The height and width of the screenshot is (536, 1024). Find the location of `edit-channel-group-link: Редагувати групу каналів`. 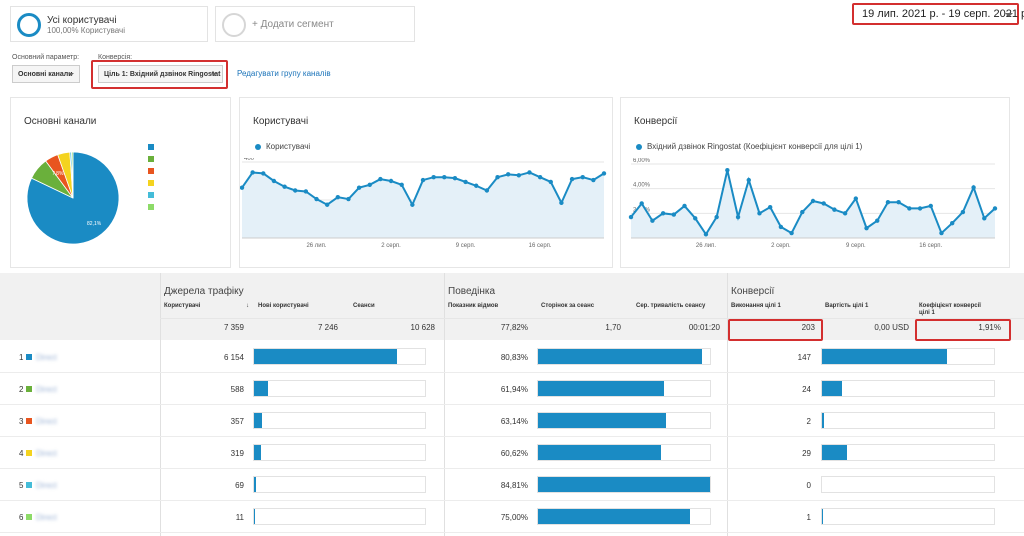

edit-channel-group-link: Редагувати групу каналів is located at coordinates (284, 73).